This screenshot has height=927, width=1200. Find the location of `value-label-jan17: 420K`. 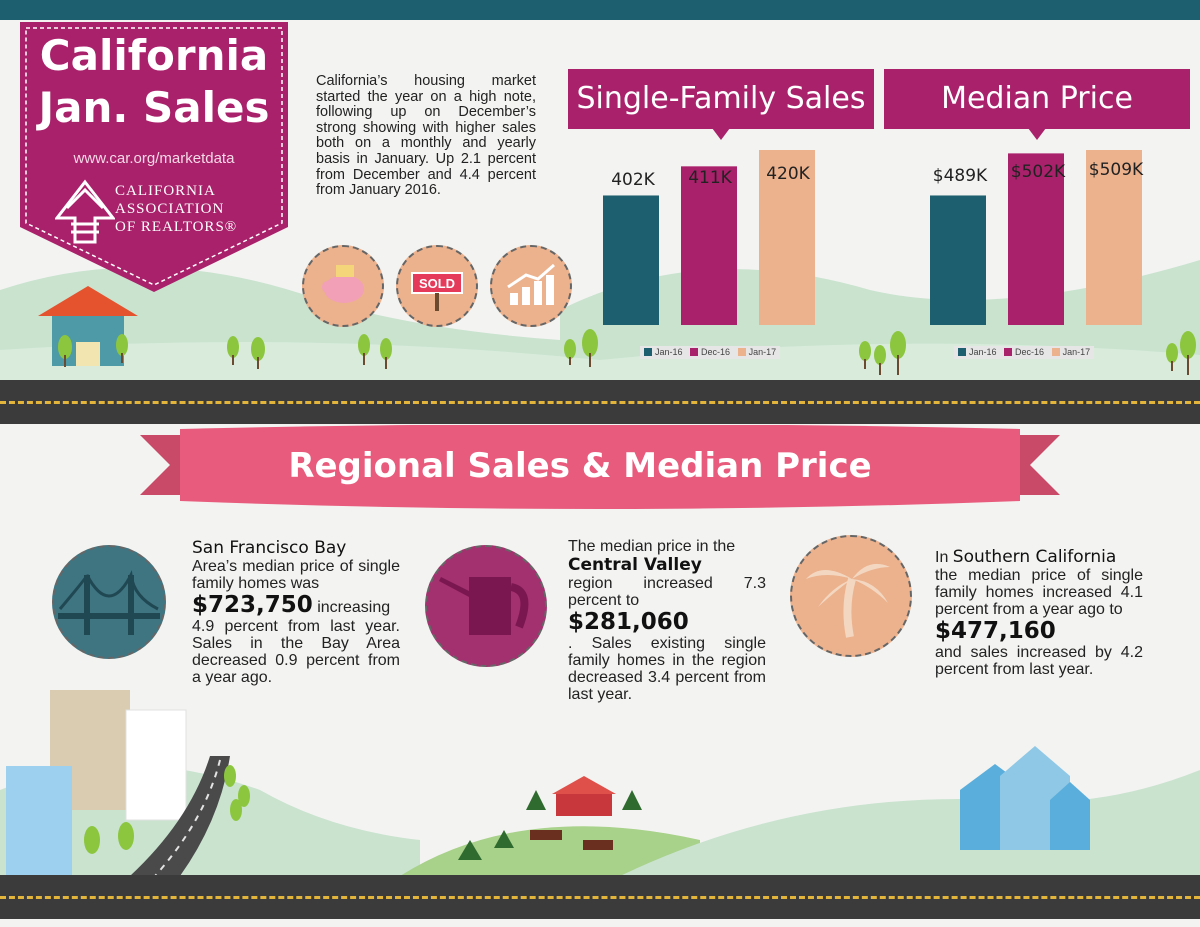

value-label-jan17: 420K is located at coordinates (788, 174).